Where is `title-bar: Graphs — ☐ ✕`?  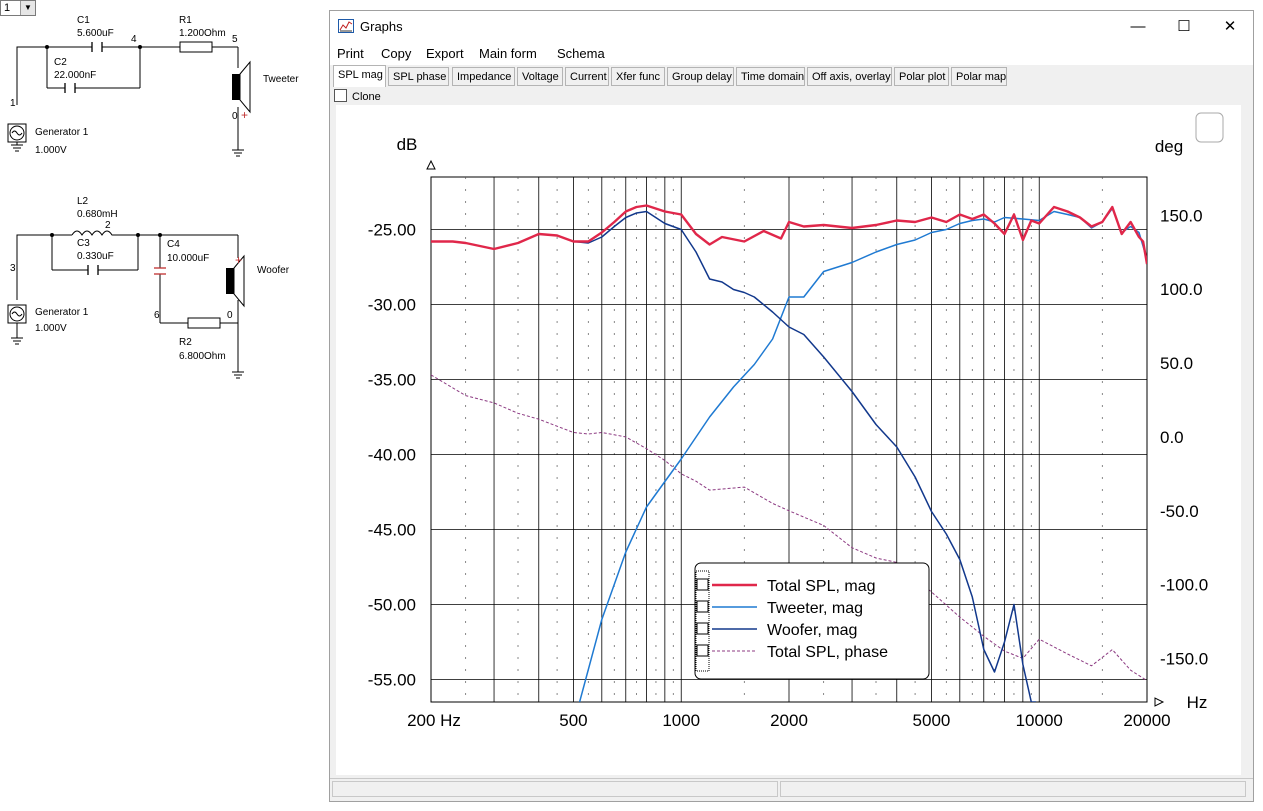 title-bar: Graphs — ☐ ✕ is located at coordinates (791, 27).